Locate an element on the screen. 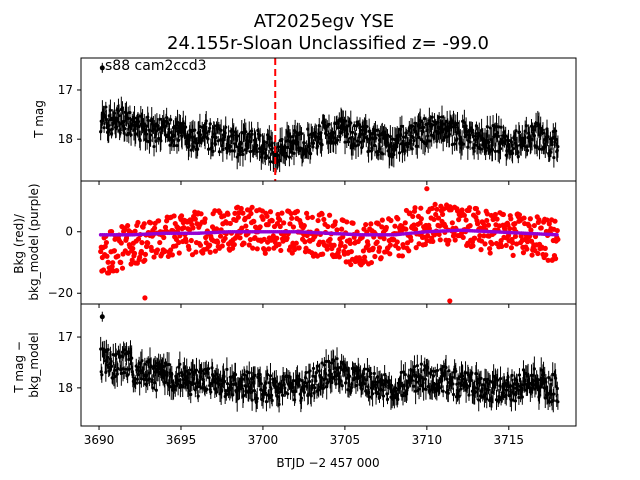 Image resolution: width=640 pixels, height=480 pixels. middle-ylabel-line2: bkg_model (purple) is located at coordinates (34, 241).